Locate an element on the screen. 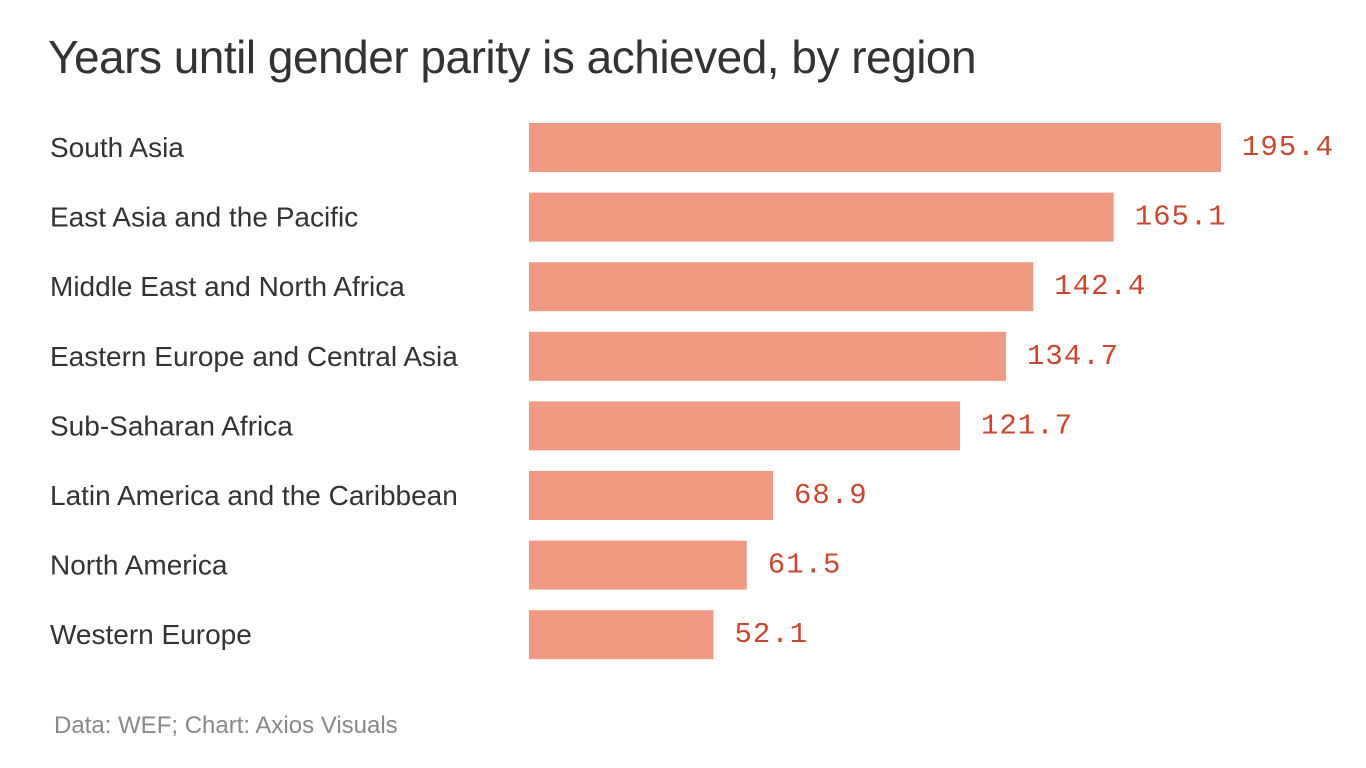 This screenshot has width=1366, height=768. category-label: Middle East and North Africa is located at coordinates (227, 286).